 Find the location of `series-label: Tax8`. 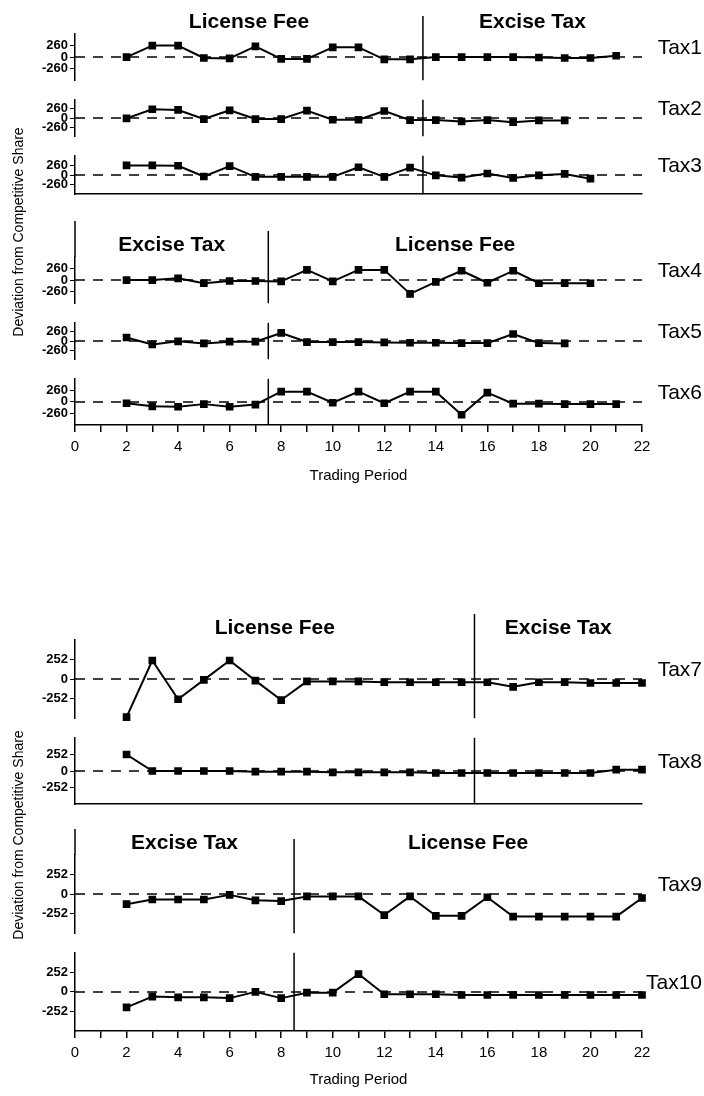

series-label: Tax8 is located at coordinates (679, 760).